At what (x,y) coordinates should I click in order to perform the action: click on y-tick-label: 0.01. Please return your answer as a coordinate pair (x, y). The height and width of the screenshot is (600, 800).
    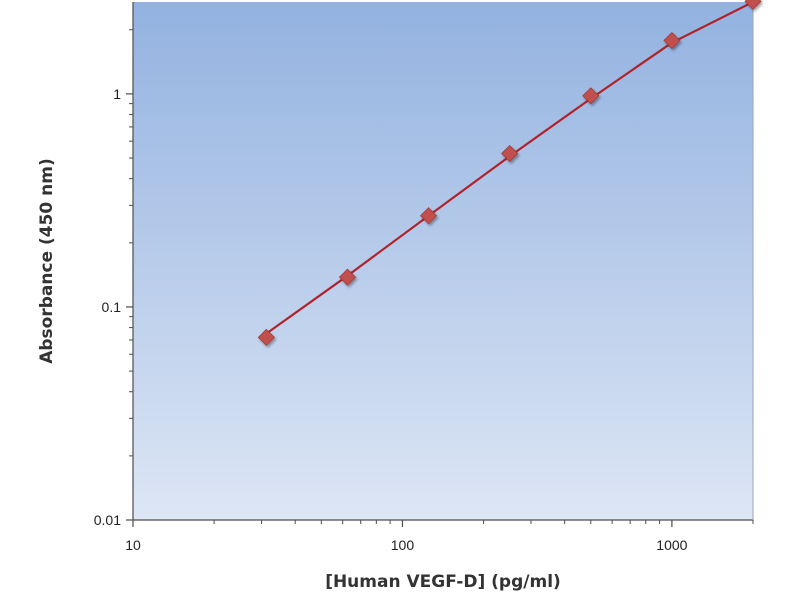
    Looking at the image, I should click on (107, 520).